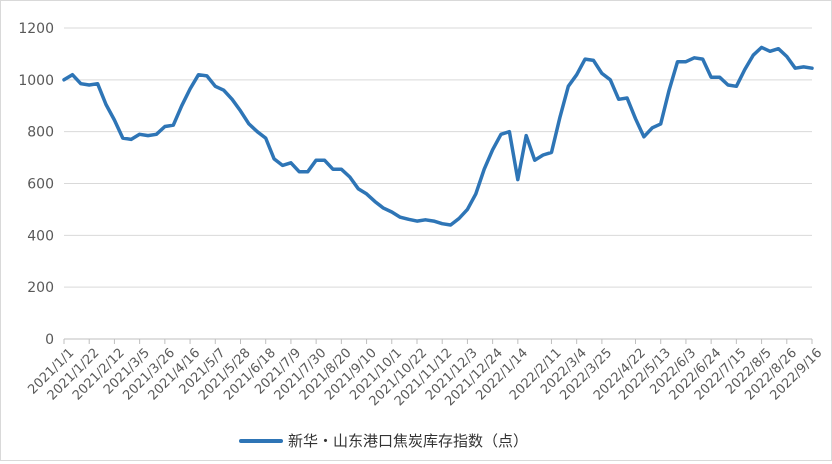 This screenshot has width=832, height=464. Describe the element at coordinates (36, 81) in the screenshot. I see `y-tick-label: 1000` at that location.